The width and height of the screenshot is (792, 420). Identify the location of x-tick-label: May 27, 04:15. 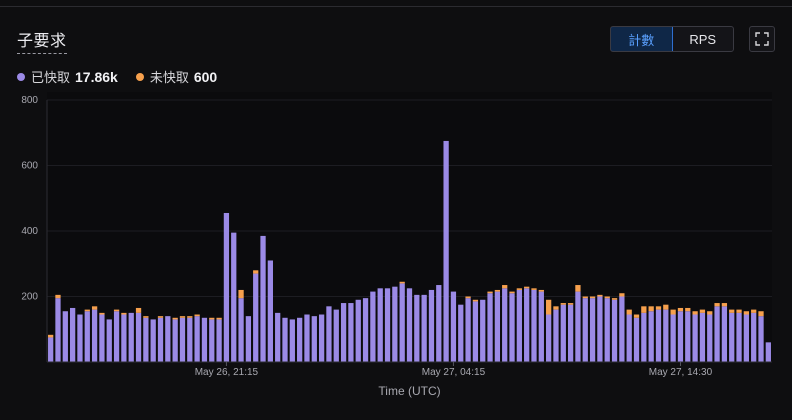
(454, 372).